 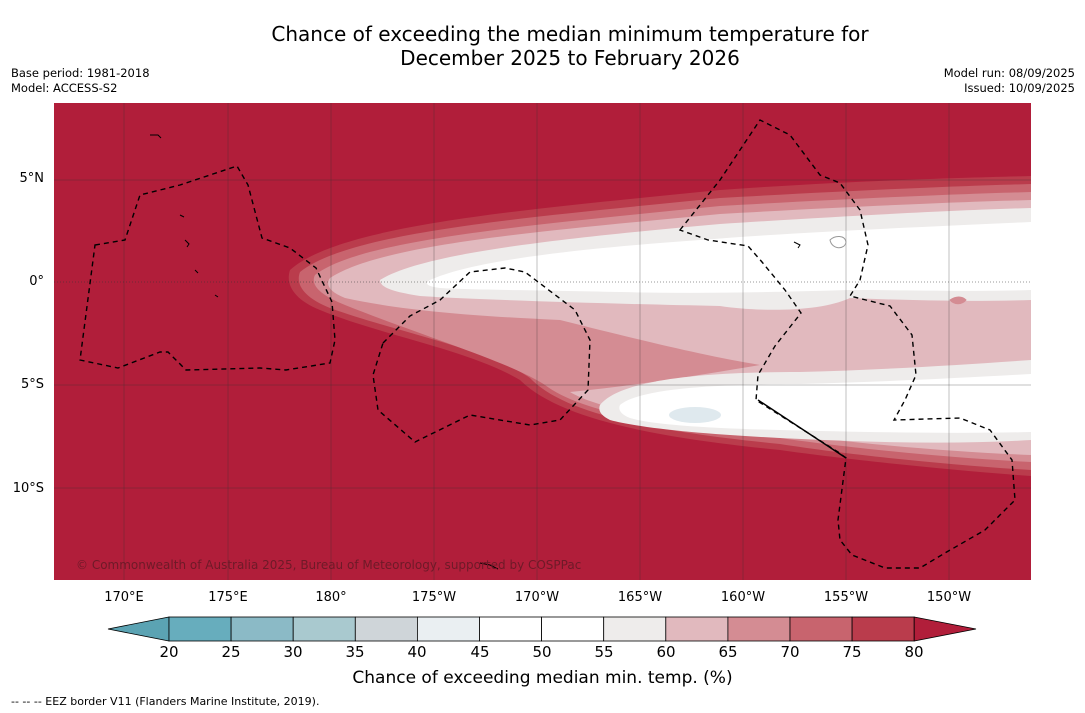 I want to click on lon-label-175w: 175°W, so click(x=434, y=597).